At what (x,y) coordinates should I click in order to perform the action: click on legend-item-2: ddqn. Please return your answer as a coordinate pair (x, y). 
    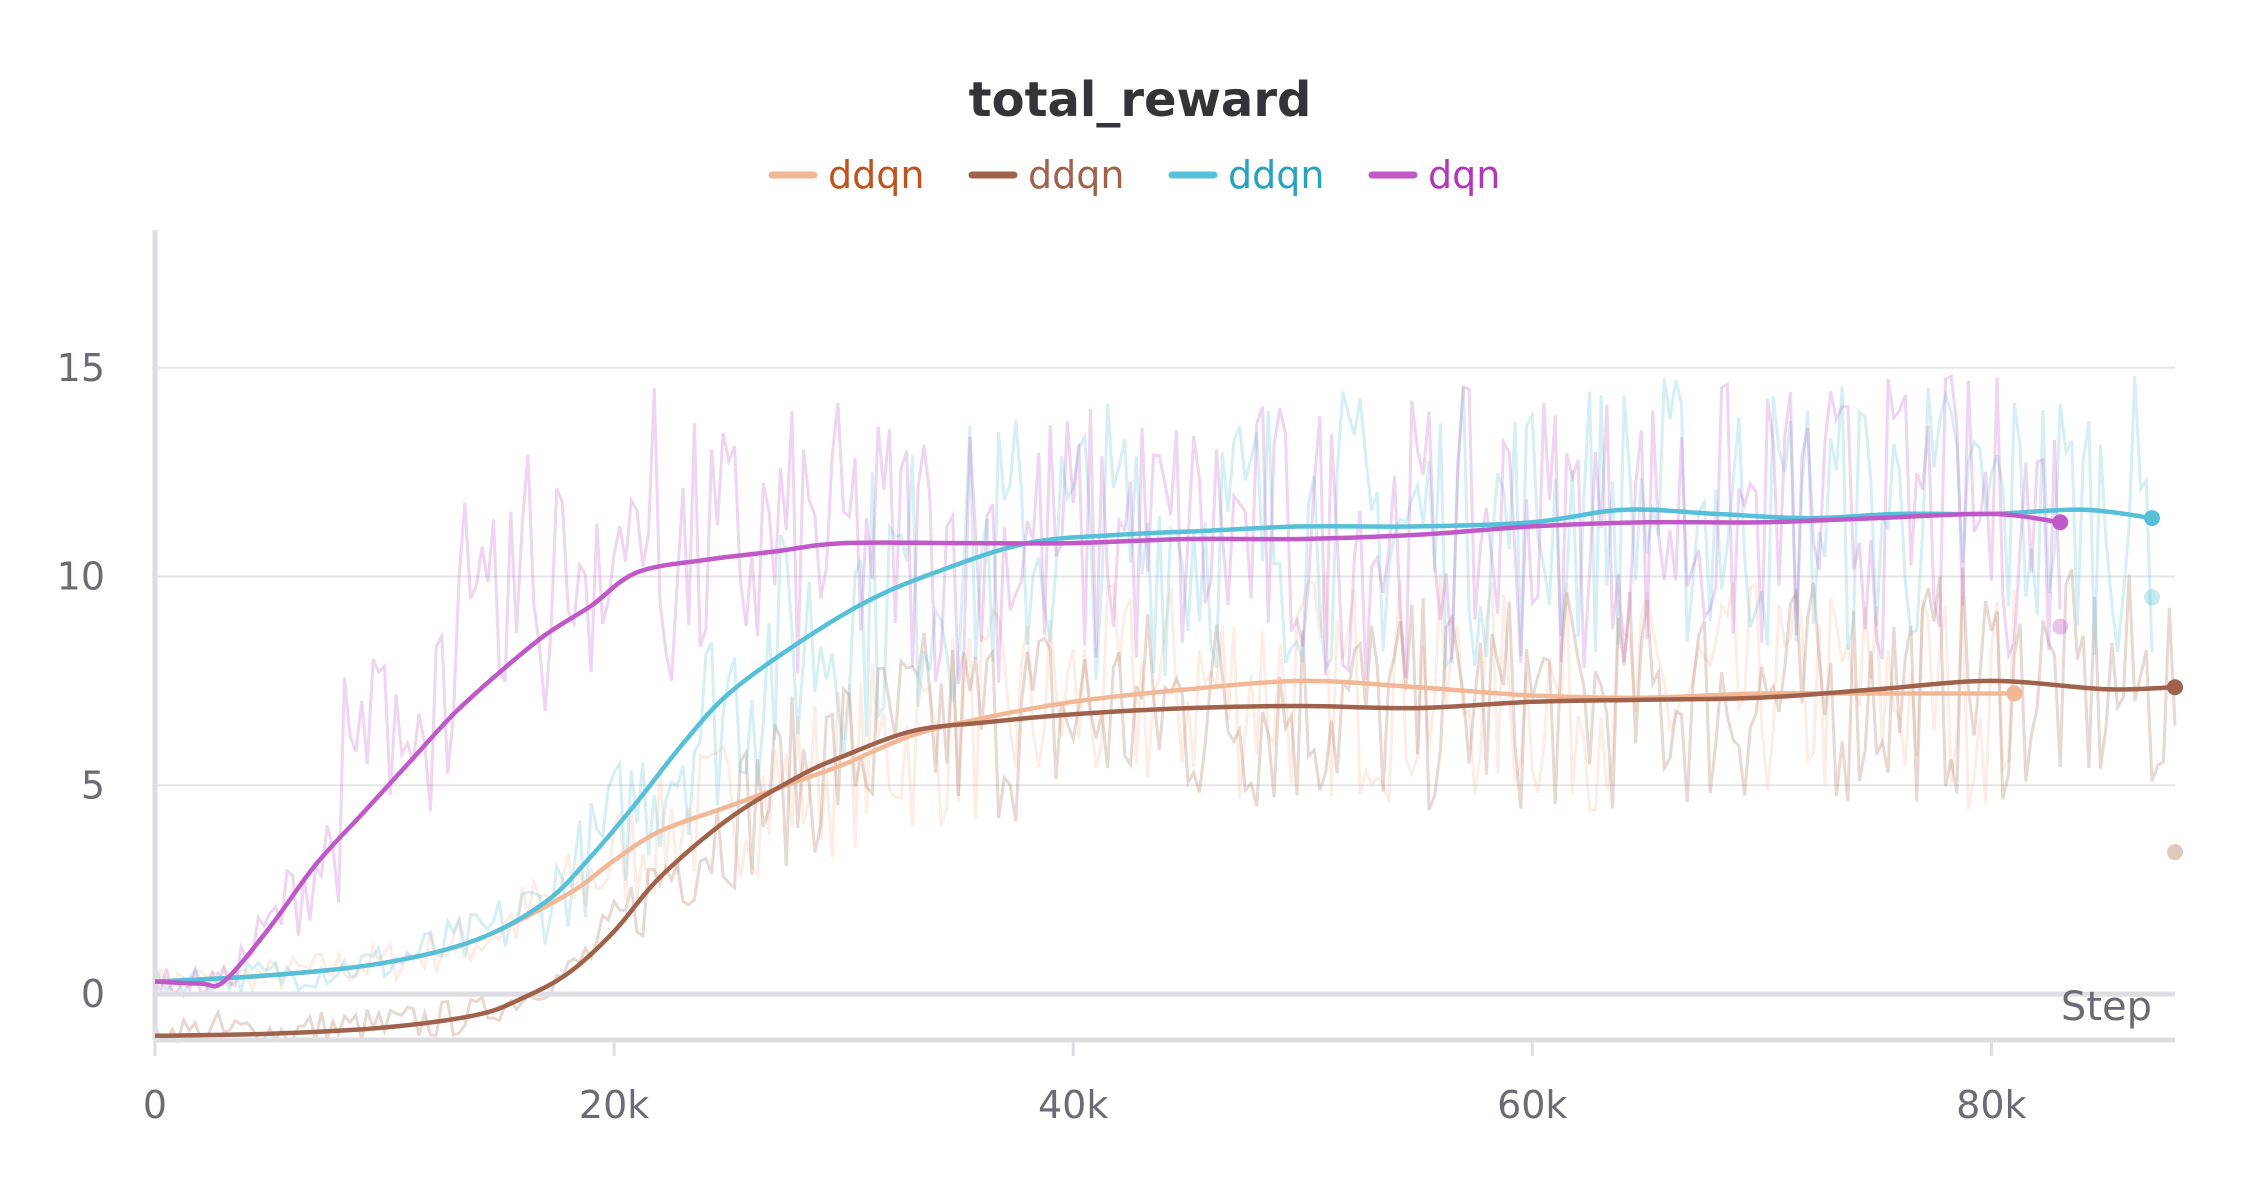
    Looking at the image, I should click on (1246, 175).